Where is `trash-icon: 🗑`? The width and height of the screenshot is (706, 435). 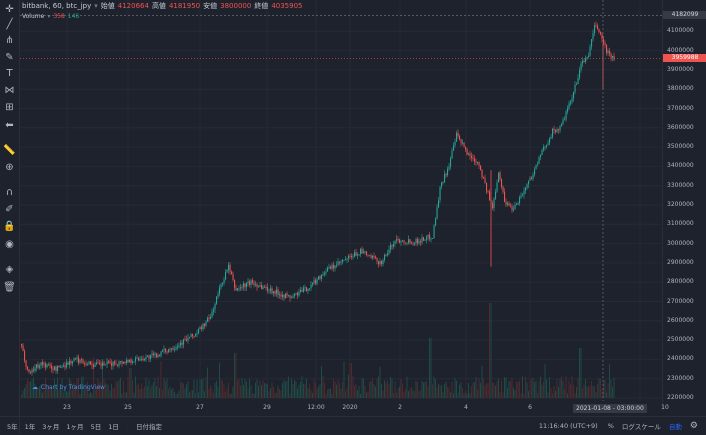 trash-icon: 🗑 is located at coordinates (9, 287).